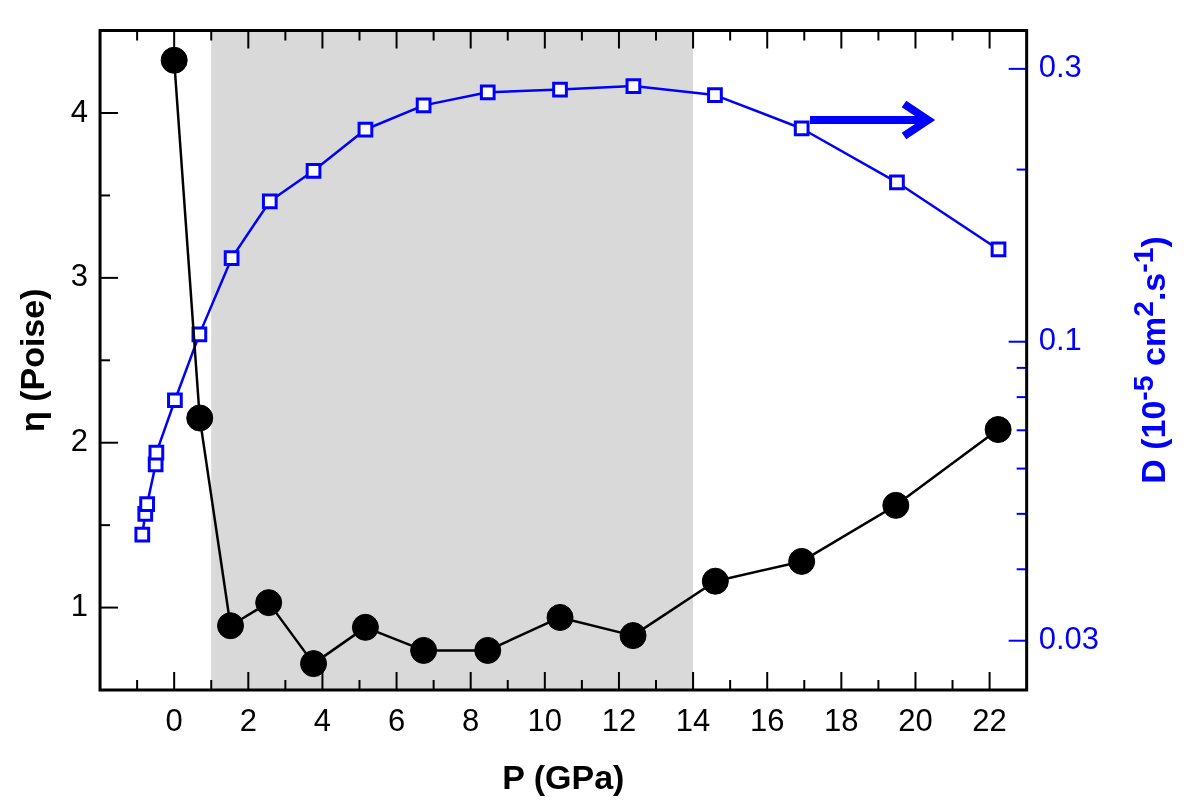 This screenshot has height=808, width=1191. What do you see at coordinates (79, 276) in the screenshot?
I see `y-tick-label: 3` at bounding box center [79, 276].